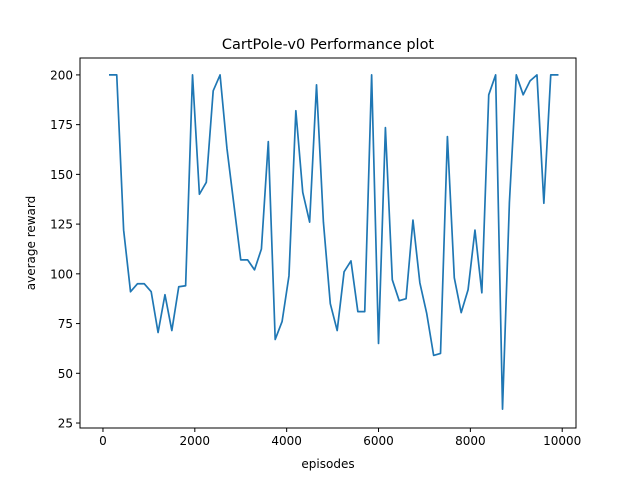 This screenshot has height=480, width=640. What do you see at coordinates (562, 441) in the screenshot?
I see `x-tick-label: 10000` at bounding box center [562, 441].